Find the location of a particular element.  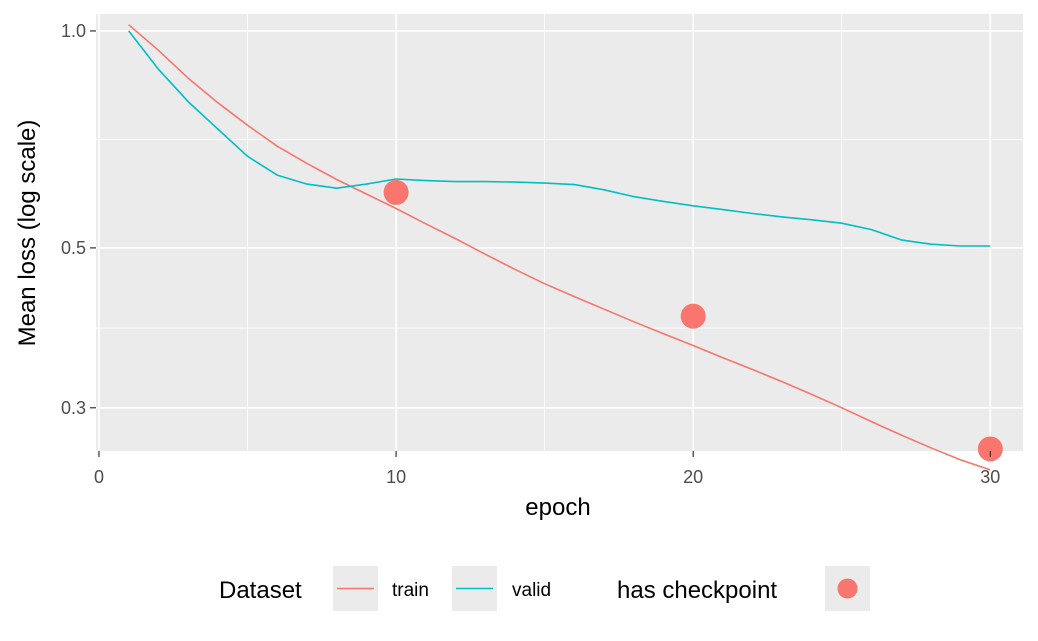

x-tick-label: 0 is located at coordinates (99, 477).